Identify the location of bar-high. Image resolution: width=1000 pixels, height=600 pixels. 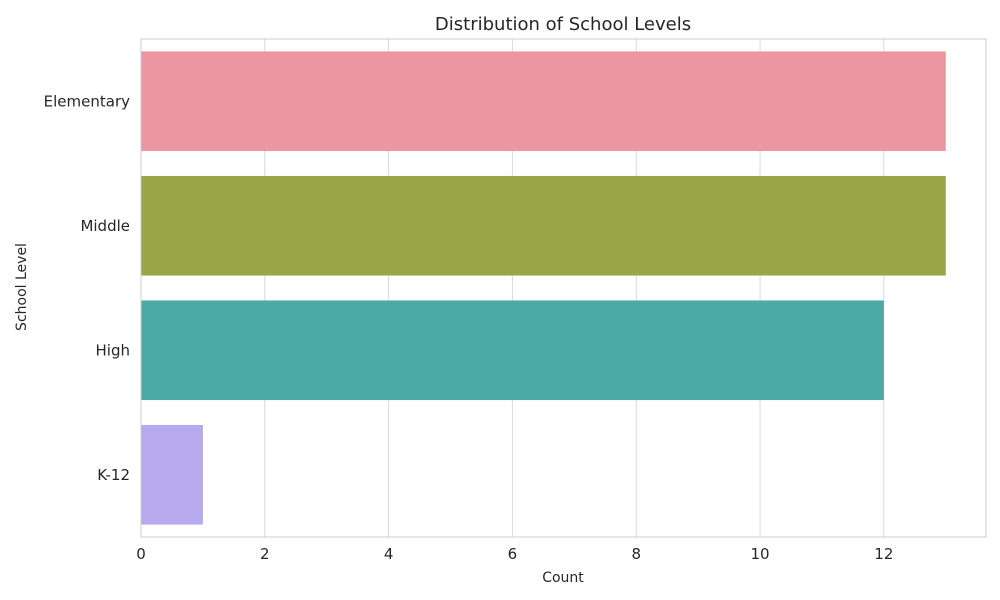
(512, 350).